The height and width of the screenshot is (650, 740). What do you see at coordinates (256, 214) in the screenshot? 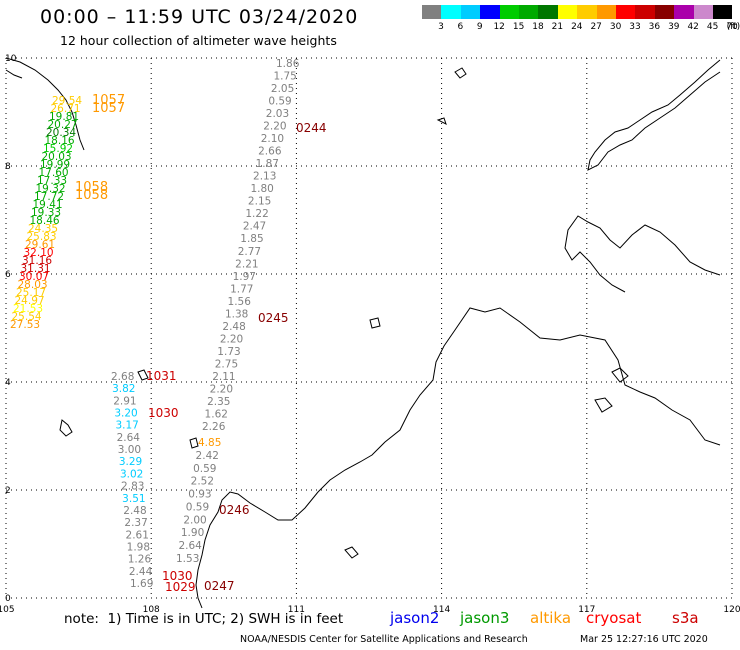
I see `wave-height-label: 1.22` at bounding box center [256, 214].